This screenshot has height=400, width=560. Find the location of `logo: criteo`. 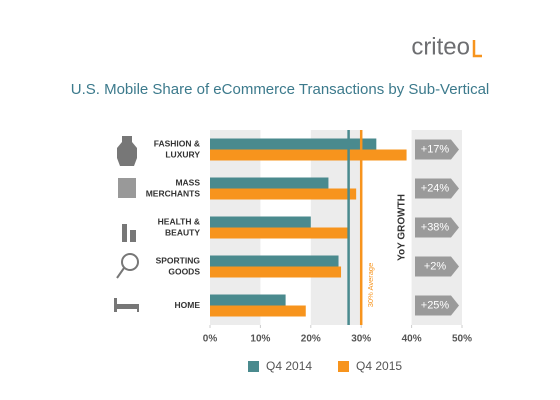

logo: criteo is located at coordinates (440, 46).